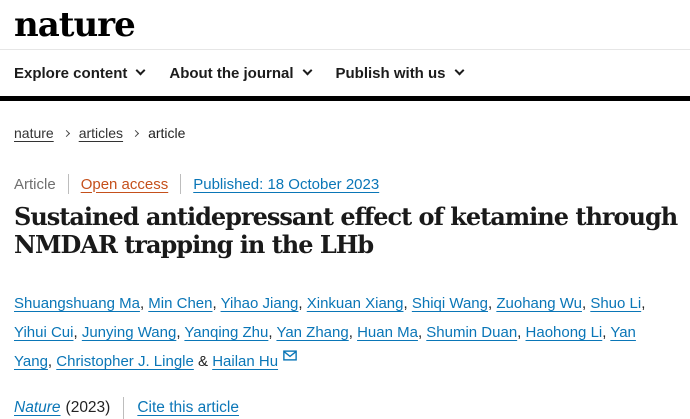 The height and width of the screenshot is (419, 690). What do you see at coordinates (71, 73) in the screenshot?
I see `nav-label: Explore content` at bounding box center [71, 73].